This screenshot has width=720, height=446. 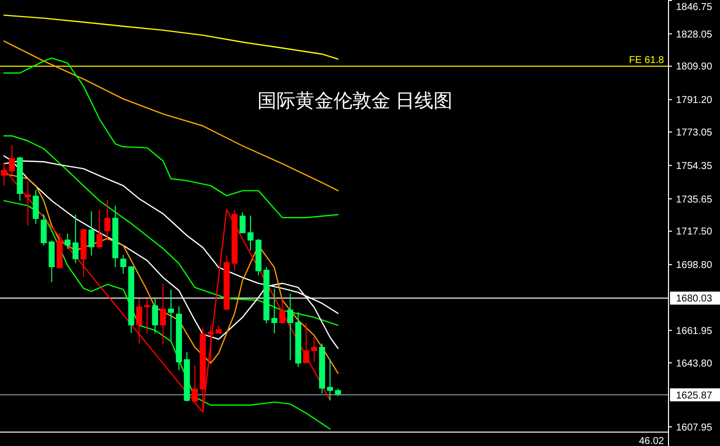 What do you see at coordinates (355, 101) in the screenshot?
I see `text: 国际黄金伦敦金 日线图` at bounding box center [355, 101].